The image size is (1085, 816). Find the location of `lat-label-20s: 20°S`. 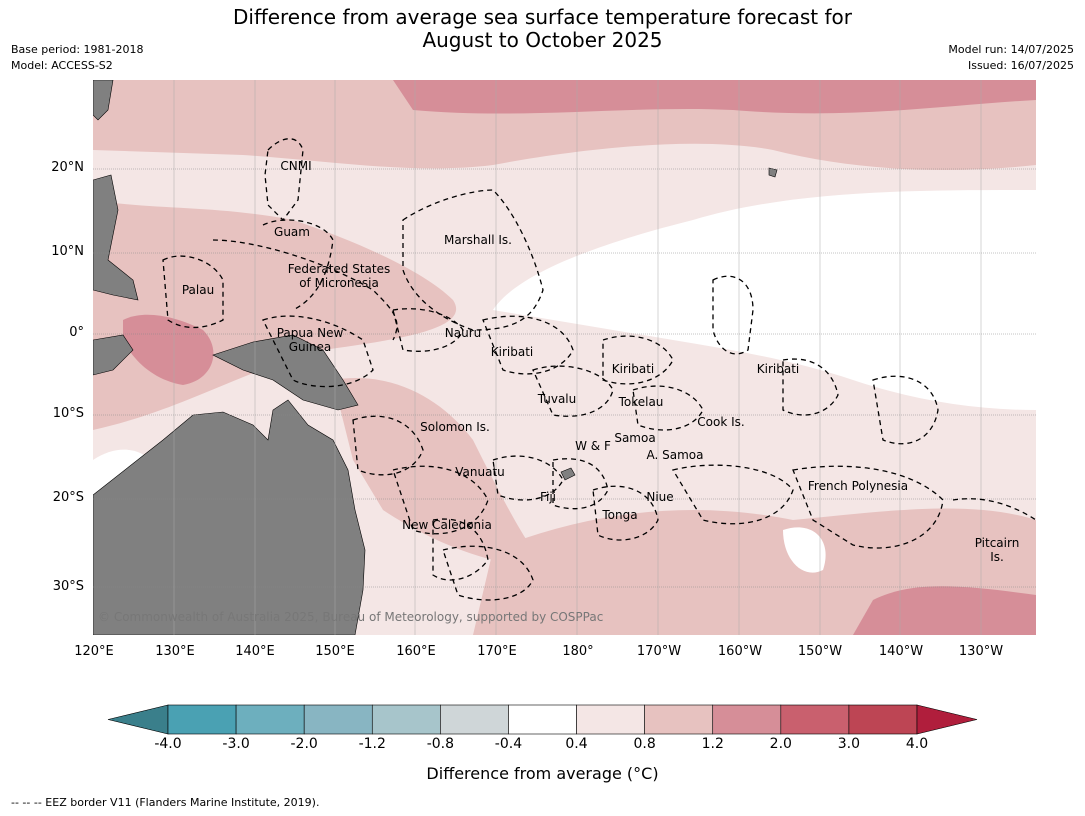

lat-label-20s: 20°S is located at coordinates (68, 497).